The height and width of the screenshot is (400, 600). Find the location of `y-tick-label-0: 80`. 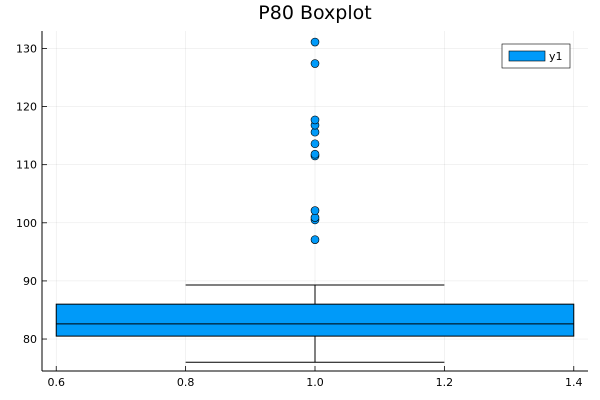

y-tick-label-0: 80 is located at coordinates (30, 339).